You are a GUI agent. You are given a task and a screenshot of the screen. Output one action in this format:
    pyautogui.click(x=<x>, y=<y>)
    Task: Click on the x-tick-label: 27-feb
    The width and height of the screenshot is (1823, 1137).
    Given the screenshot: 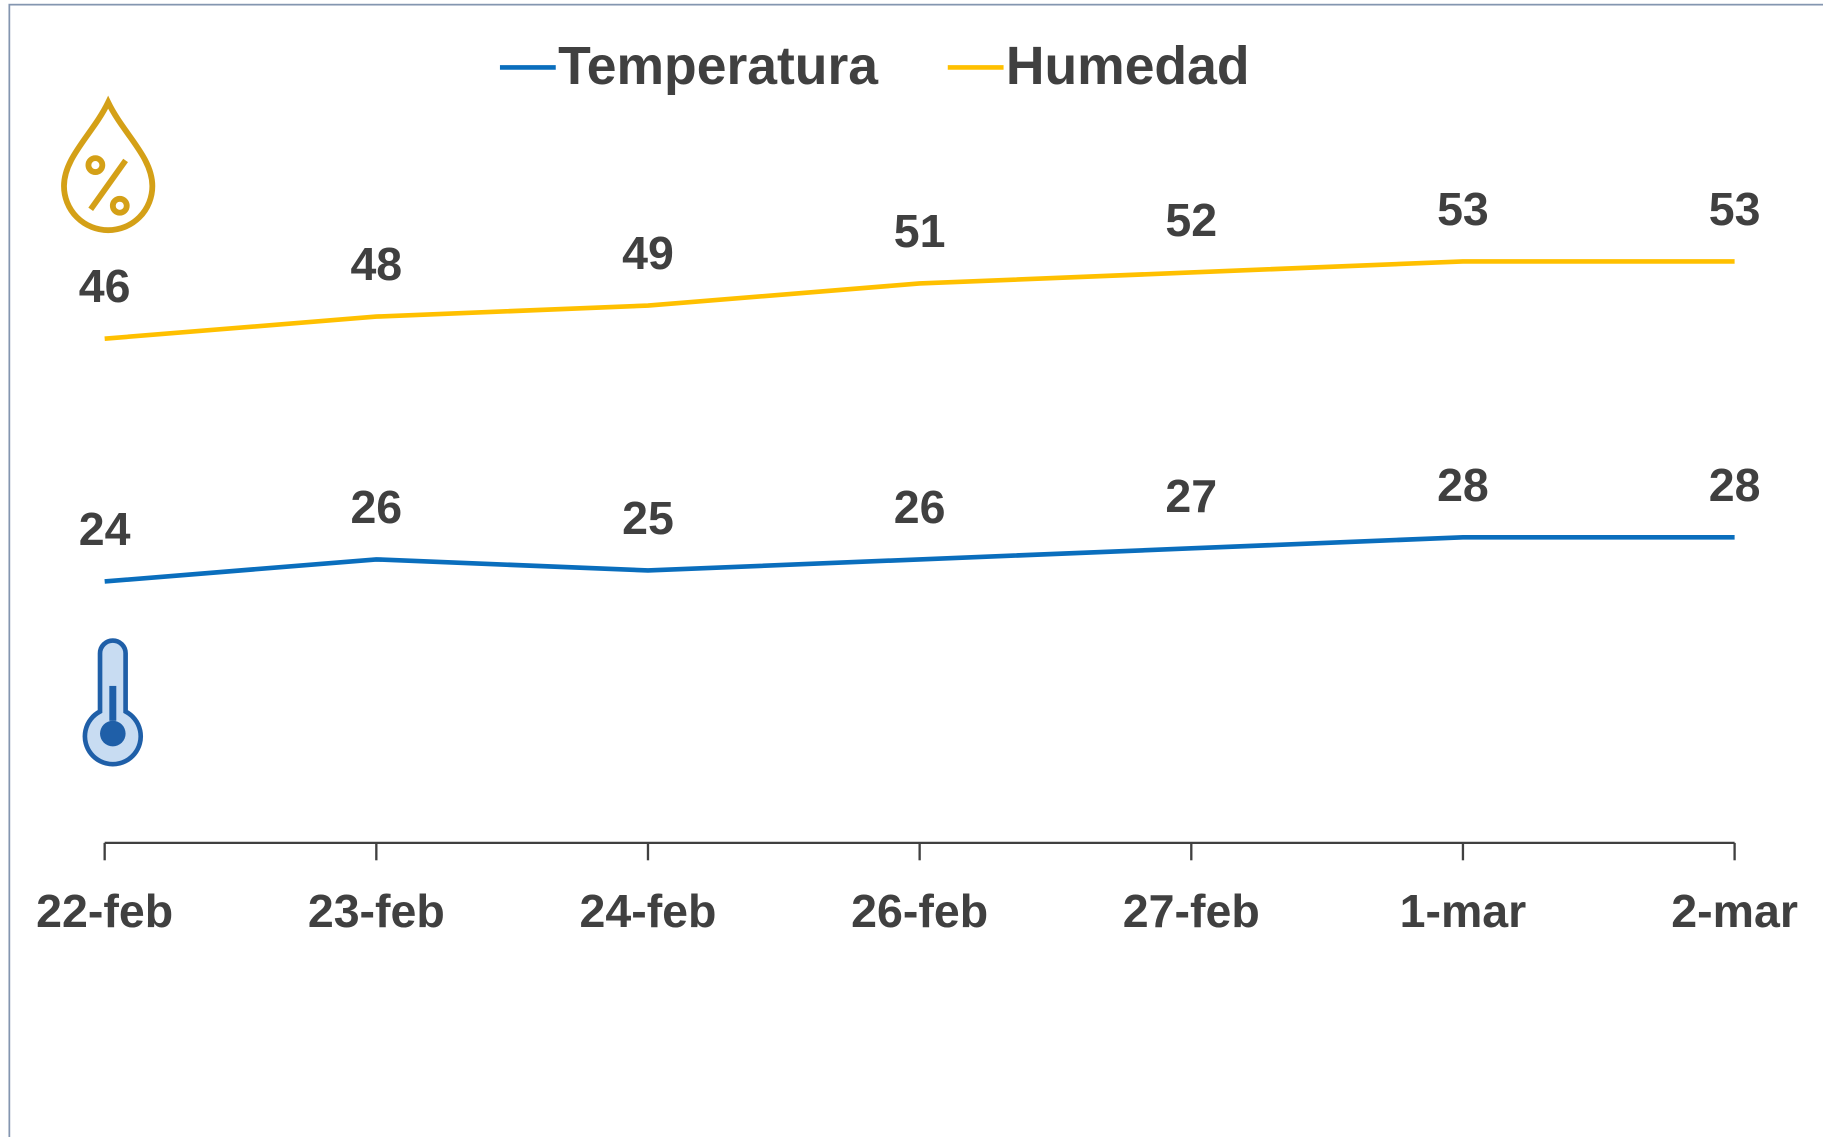 What is the action you would take?
    pyautogui.click(x=1191, y=911)
    